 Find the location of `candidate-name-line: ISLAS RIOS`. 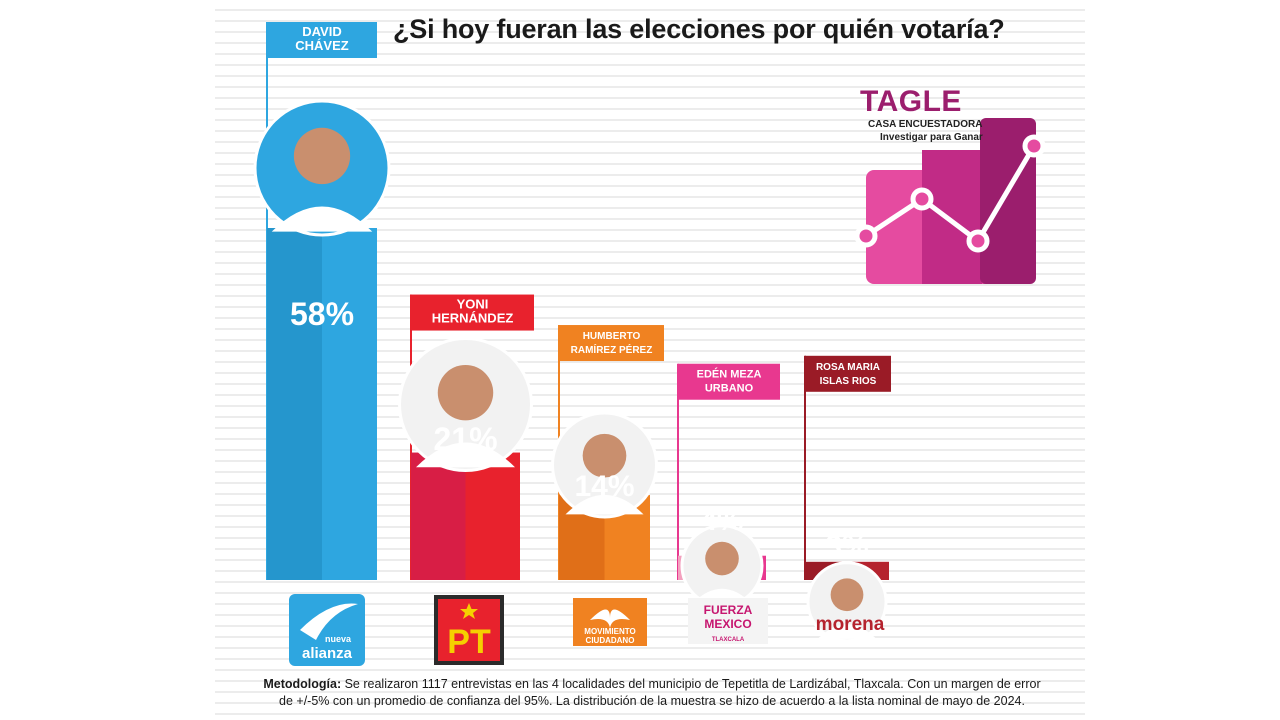

candidate-name-line: ISLAS RIOS is located at coordinates (848, 381).